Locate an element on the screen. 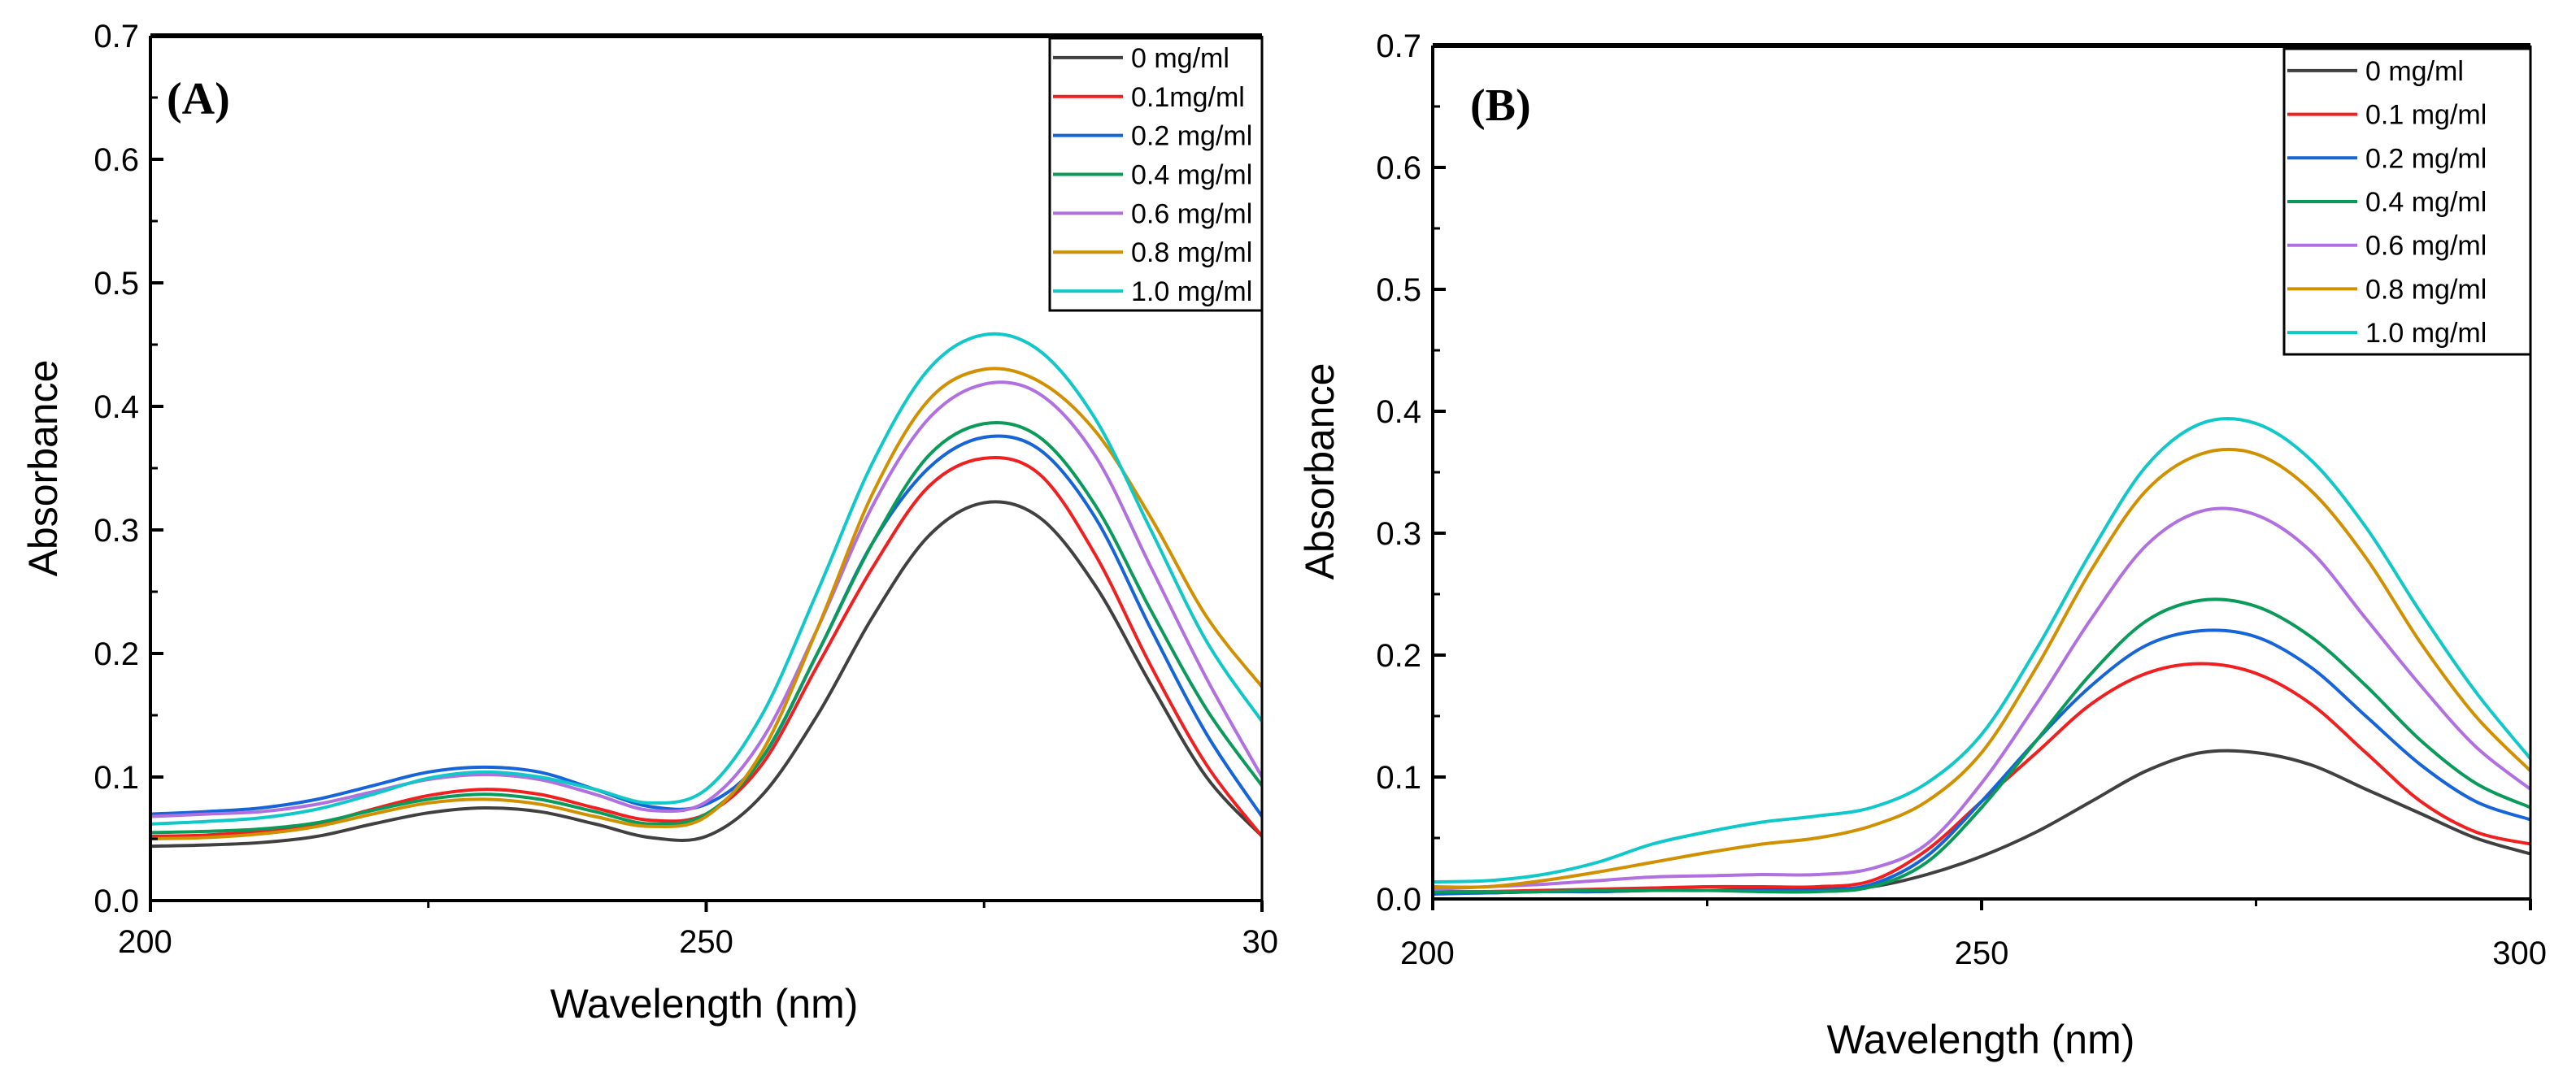 This screenshot has height=1068, width=2576. x-tick-label-a: 250 is located at coordinates (706, 942).